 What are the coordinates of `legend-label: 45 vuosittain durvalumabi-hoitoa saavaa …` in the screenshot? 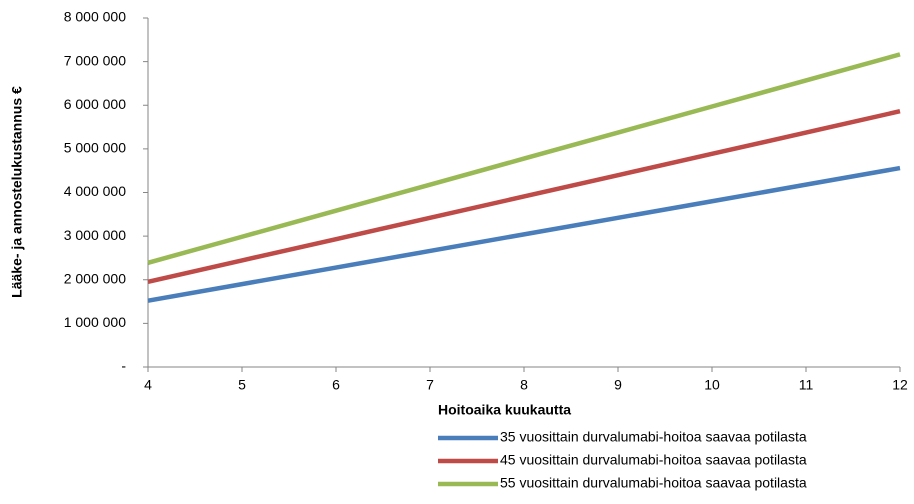 It's located at (653, 460).